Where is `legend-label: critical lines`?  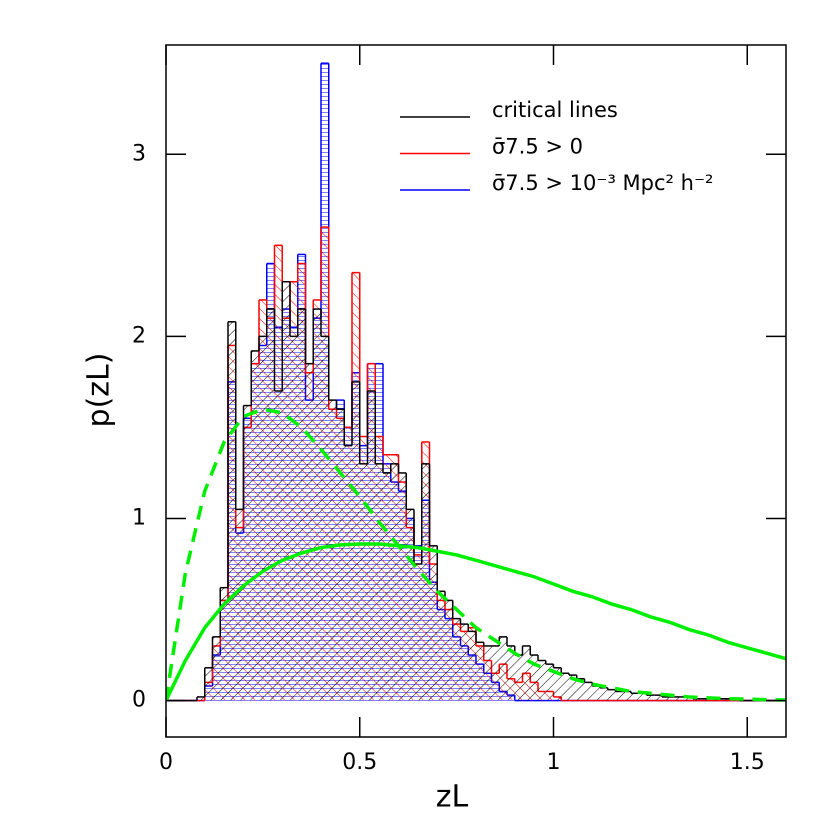 legend-label: critical lines is located at coordinates (555, 110).